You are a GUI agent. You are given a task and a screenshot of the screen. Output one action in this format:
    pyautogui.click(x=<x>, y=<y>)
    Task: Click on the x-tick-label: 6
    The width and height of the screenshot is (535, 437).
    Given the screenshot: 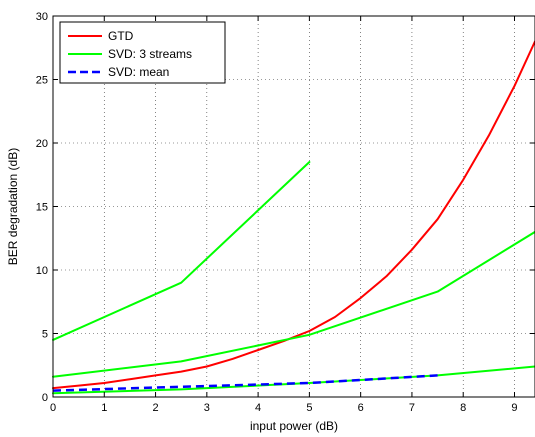 What is the action you would take?
    pyautogui.click(x=361, y=408)
    